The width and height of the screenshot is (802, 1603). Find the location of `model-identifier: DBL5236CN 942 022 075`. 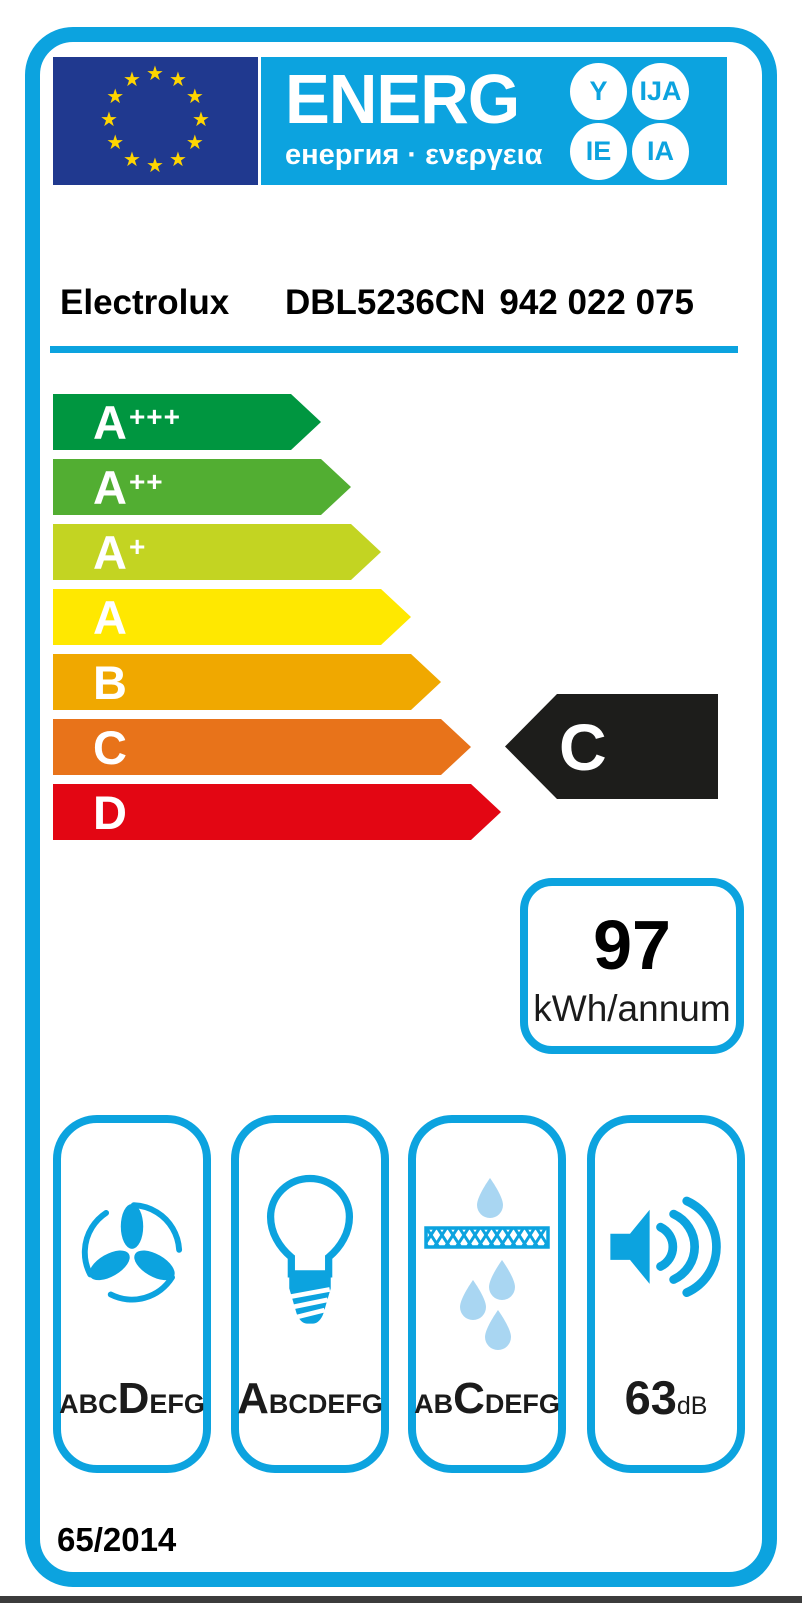

model-identifier: DBL5236CN 942 022 075 is located at coordinates (489, 303).